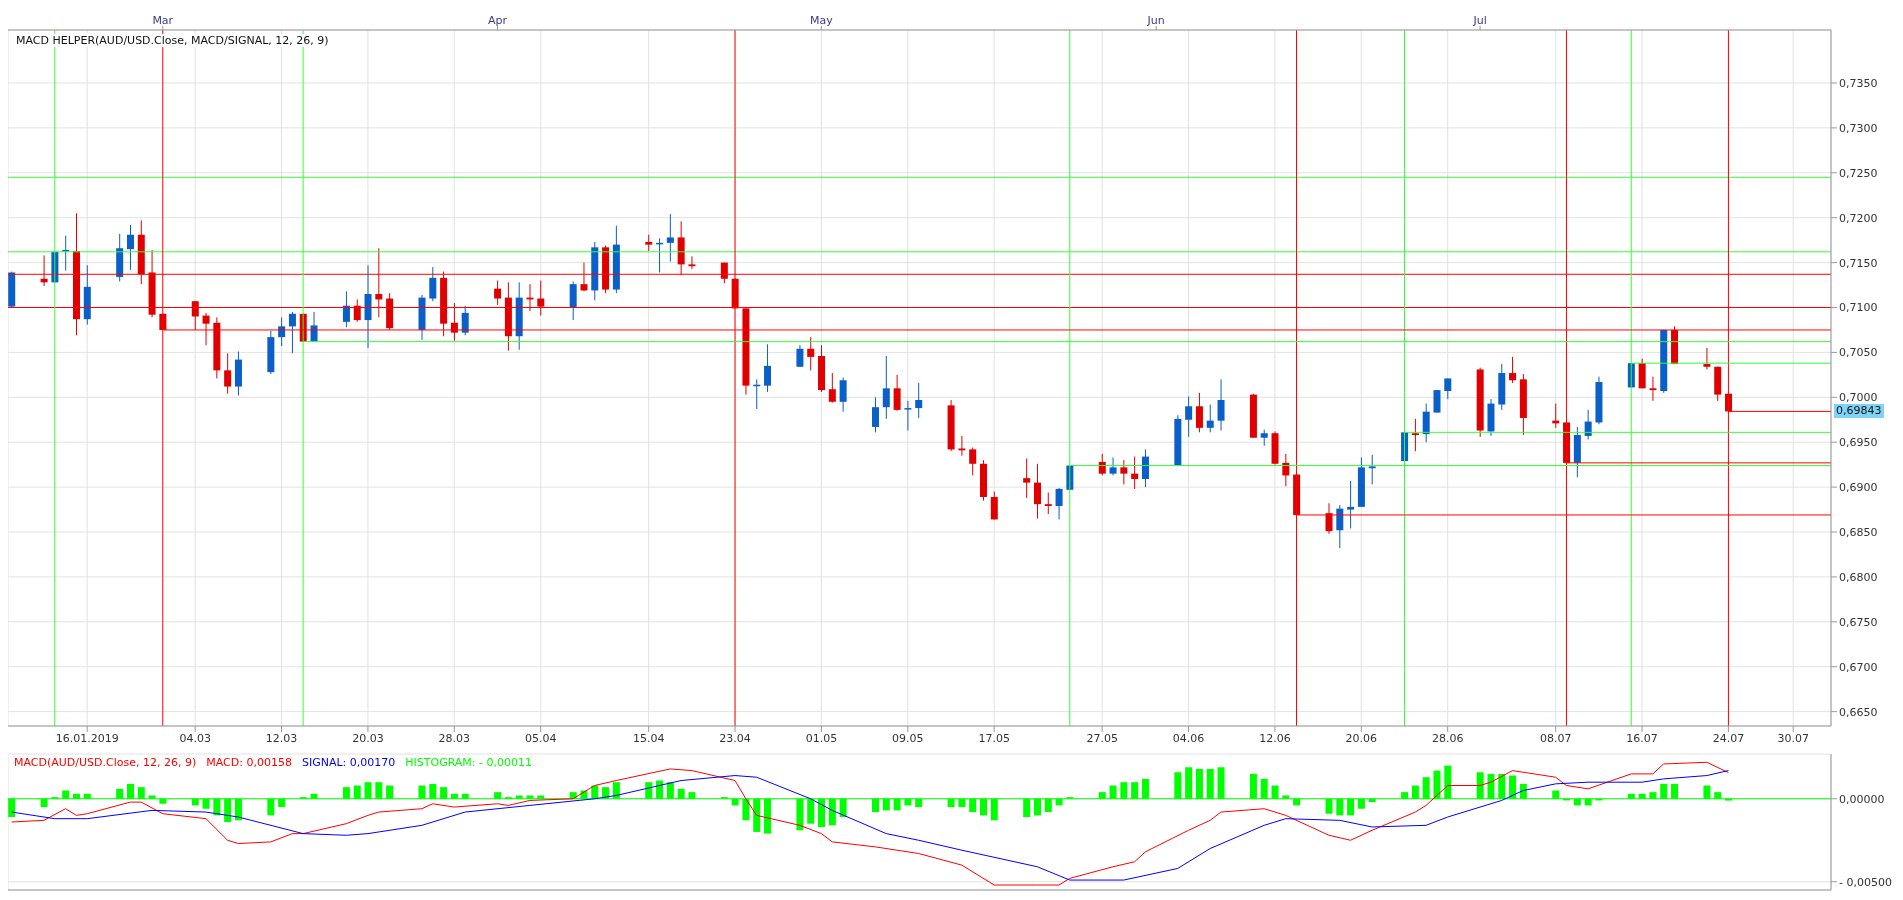  What do you see at coordinates (105, 762) in the screenshot?
I see `chart-title: MACD(AUD/USD.Close, 12, 26, 9)` at bounding box center [105, 762].